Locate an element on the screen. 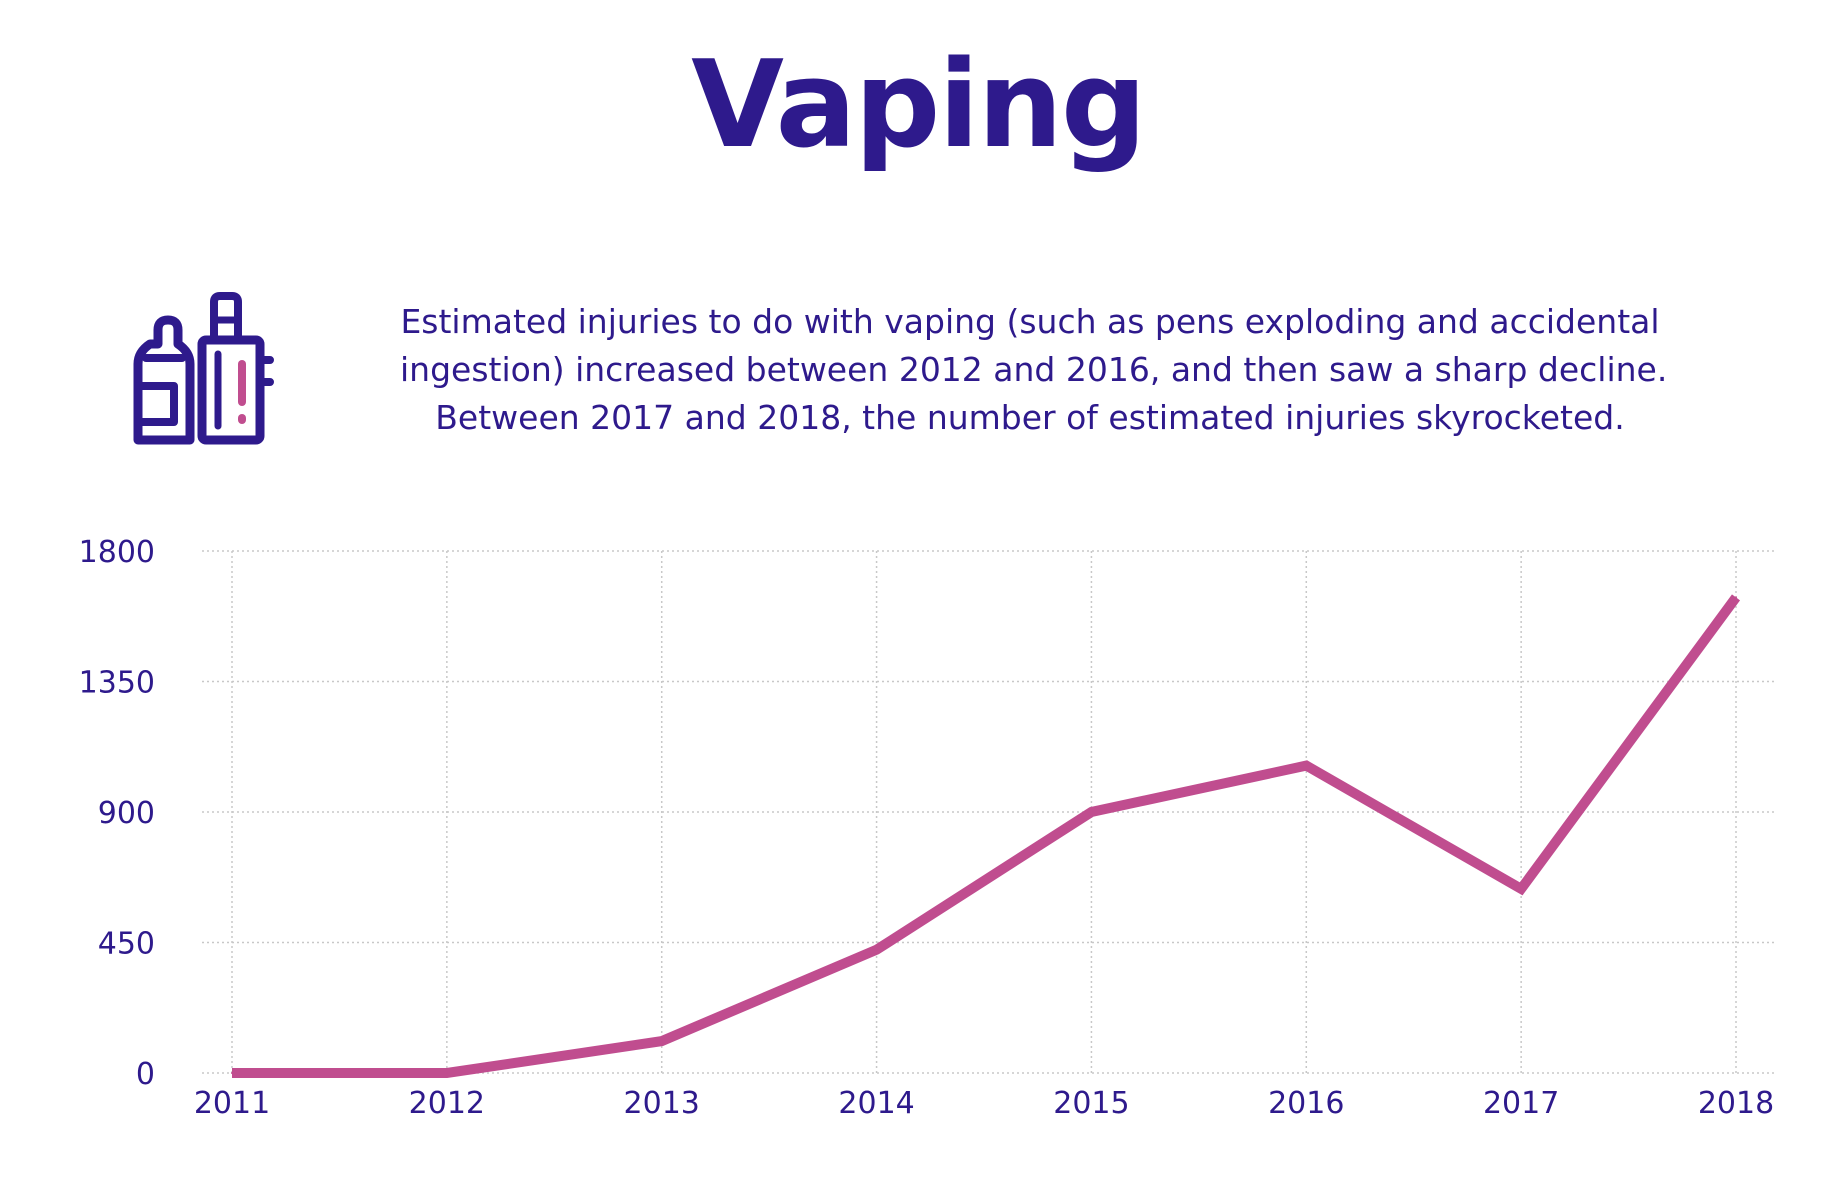 The width and height of the screenshot is (1836, 1186). mod-body is located at coordinates (231, 390).